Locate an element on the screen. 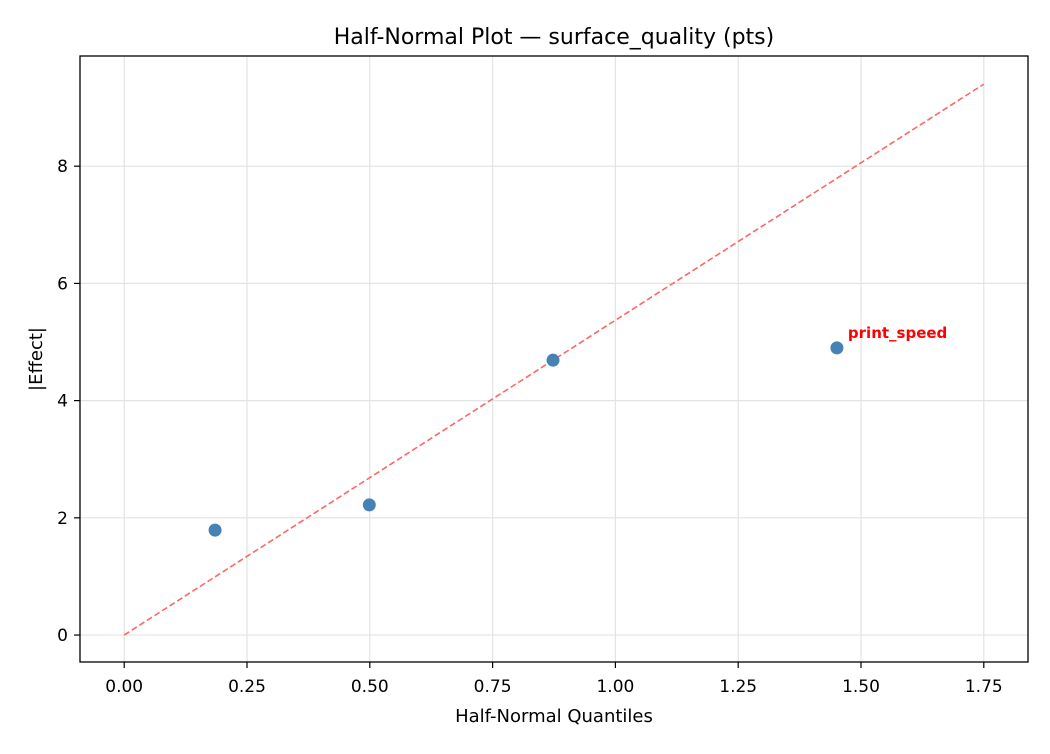 The width and height of the screenshot is (1050, 754). x-axis-label: Half-Normal Quantiles is located at coordinates (554, 716).